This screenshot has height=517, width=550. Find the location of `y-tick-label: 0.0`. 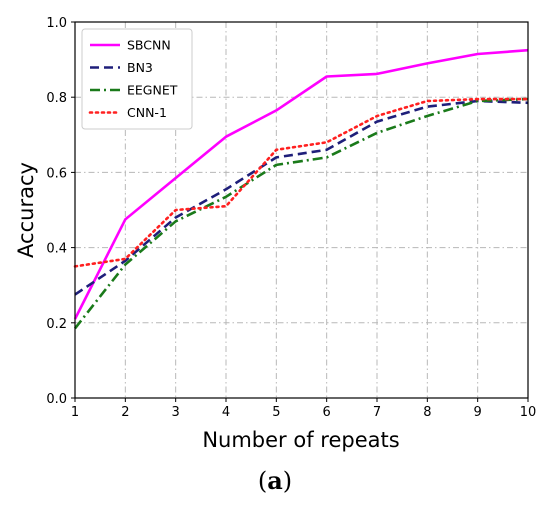

y-tick-label: 0.0 is located at coordinates (56, 399).